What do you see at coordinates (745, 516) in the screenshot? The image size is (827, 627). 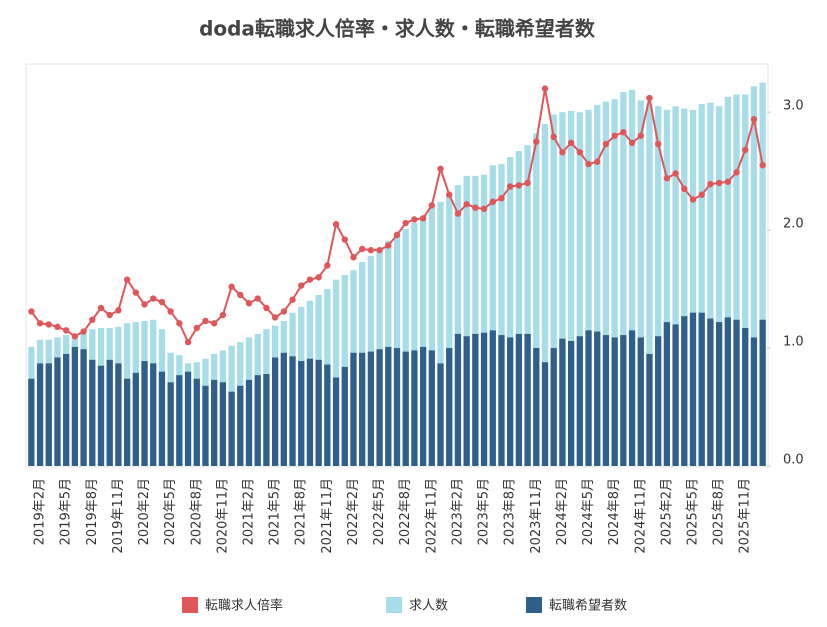 I see `x-tick-label: 2025年11月` at bounding box center [745, 516].